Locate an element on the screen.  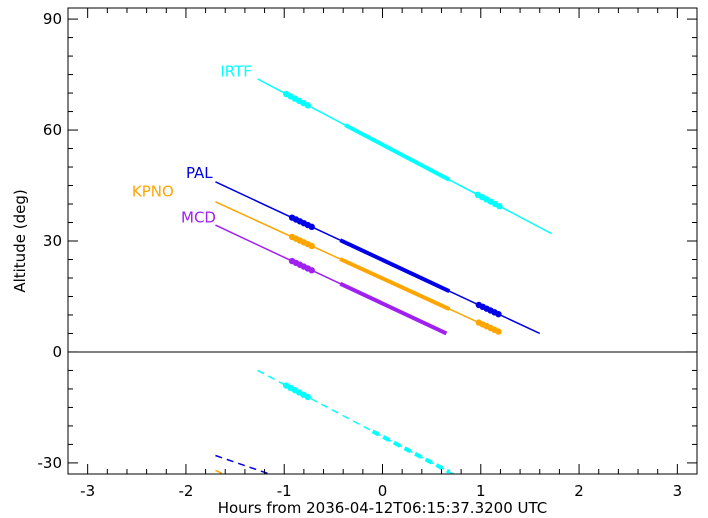
x-axis-title: Hours from 2036-04-12T06:15:37.3200 UTC is located at coordinates (383, 508).